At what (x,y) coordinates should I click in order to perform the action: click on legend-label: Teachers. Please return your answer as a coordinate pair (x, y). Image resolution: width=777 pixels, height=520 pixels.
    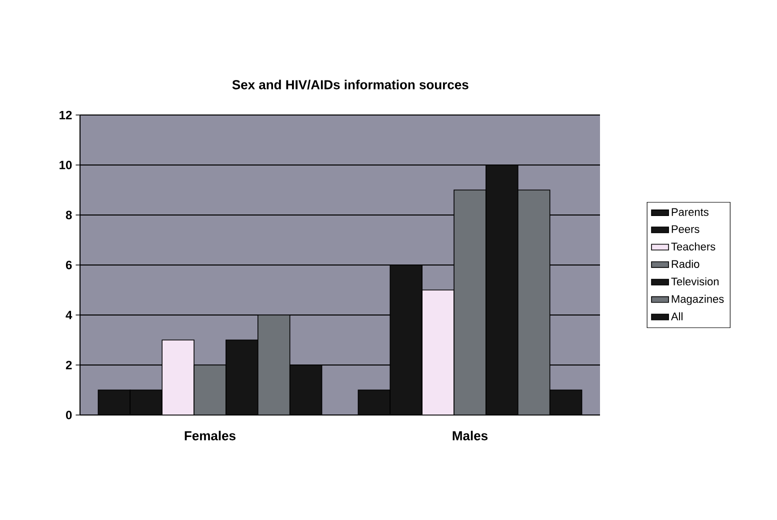
    Looking at the image, I should click on (693, 246).